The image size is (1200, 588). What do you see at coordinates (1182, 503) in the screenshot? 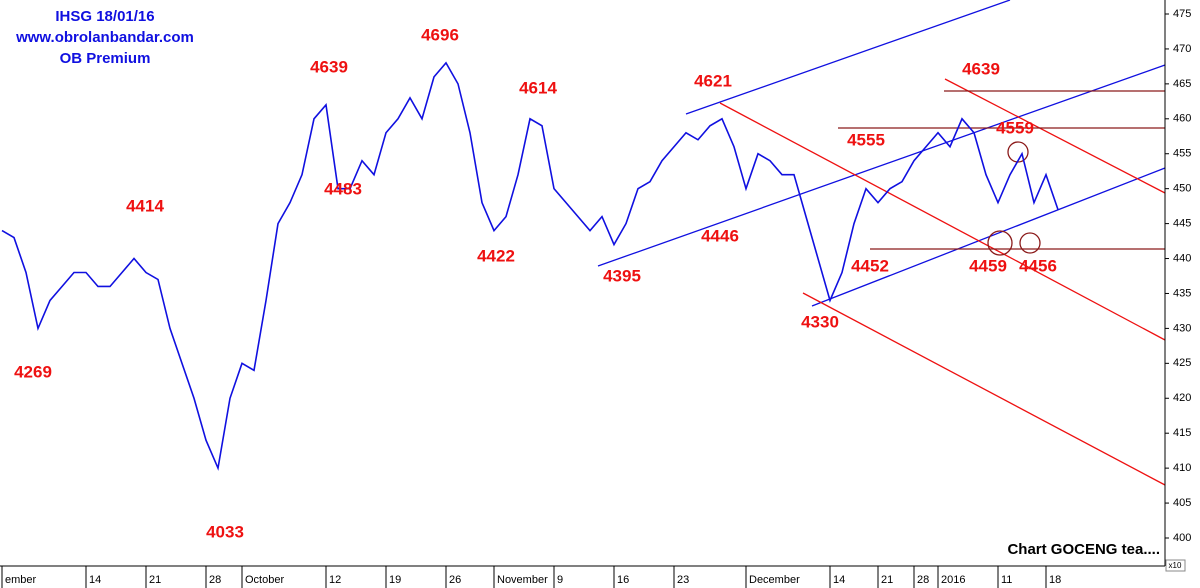
I see `y-tick-label: 405` at bounding box center [1182, 503].